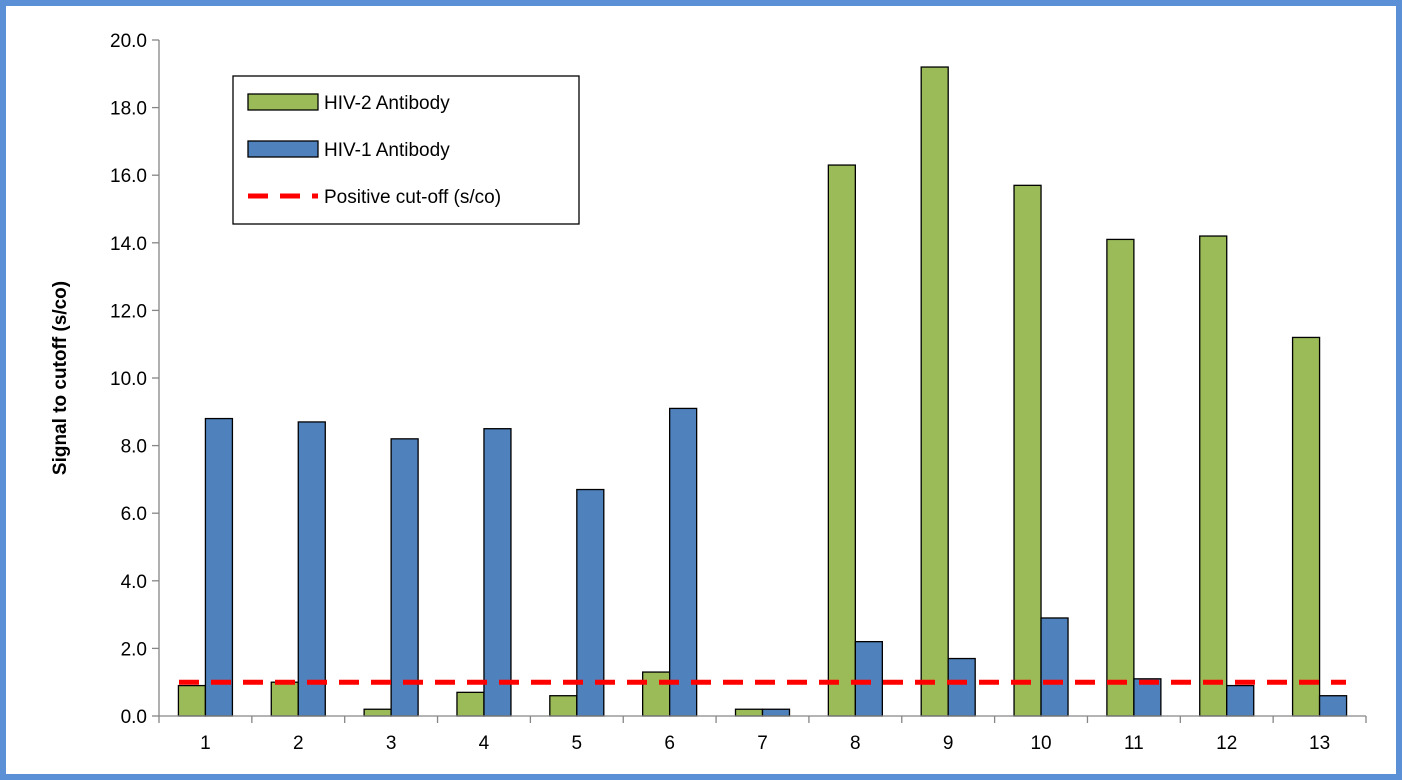  Describe the element at coordinates (128, 379) in the screenshot. I see `y-tick-label: 10.0` at that location.